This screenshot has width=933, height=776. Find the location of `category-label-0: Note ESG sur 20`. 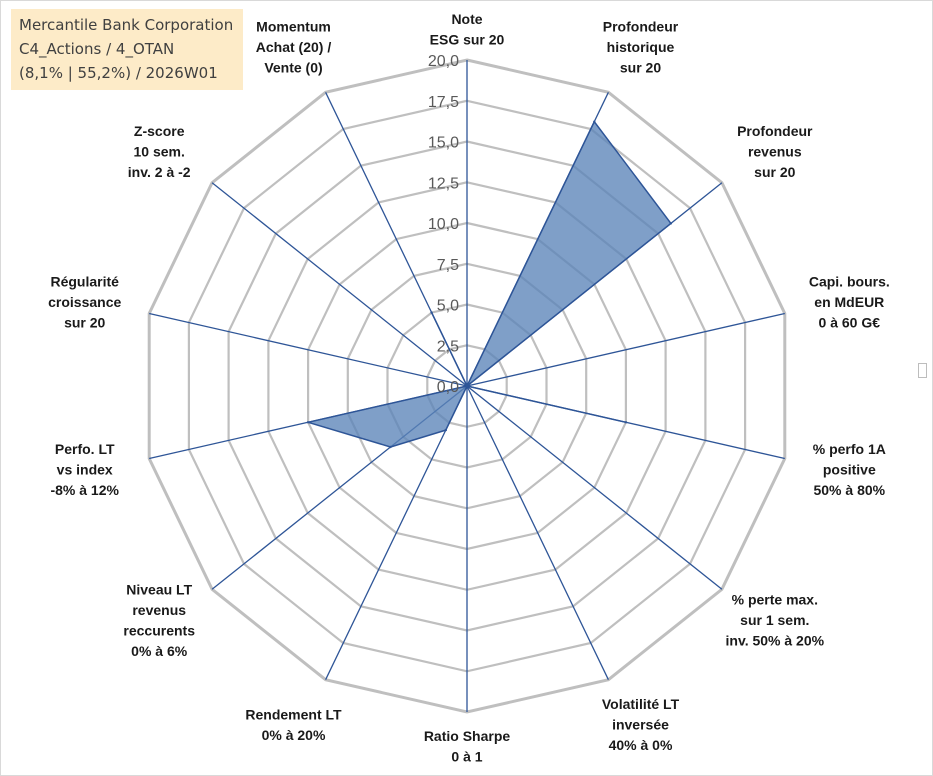

category-label-0: Note ESG sur 20 is located at coordinates (467, 29).